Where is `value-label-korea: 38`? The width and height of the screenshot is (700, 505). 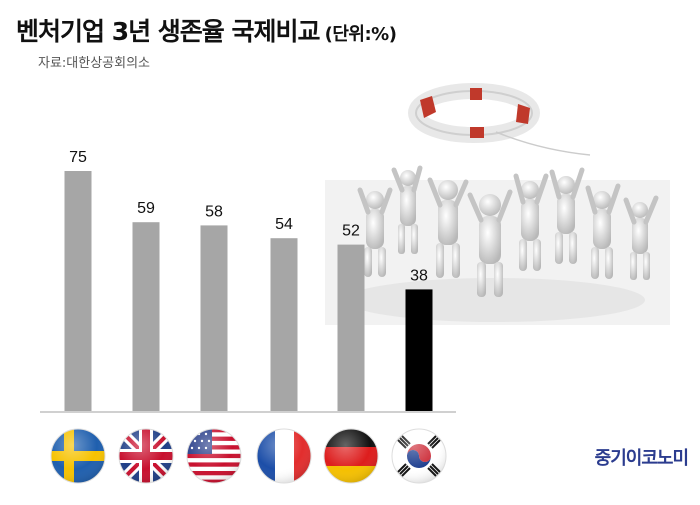
value-label-korea: 38 is located at coordinates (419, 275).